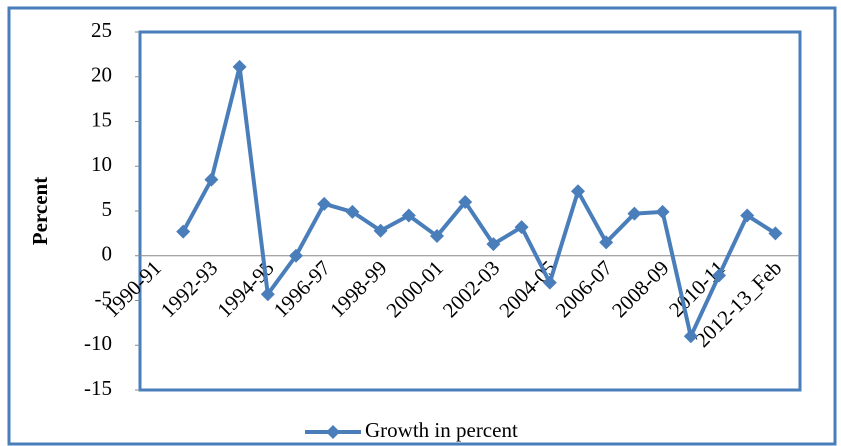 The height and width of the screenshot is (446, 841). I want to click on x-tick-label: 2004-05, so click(527, 289).